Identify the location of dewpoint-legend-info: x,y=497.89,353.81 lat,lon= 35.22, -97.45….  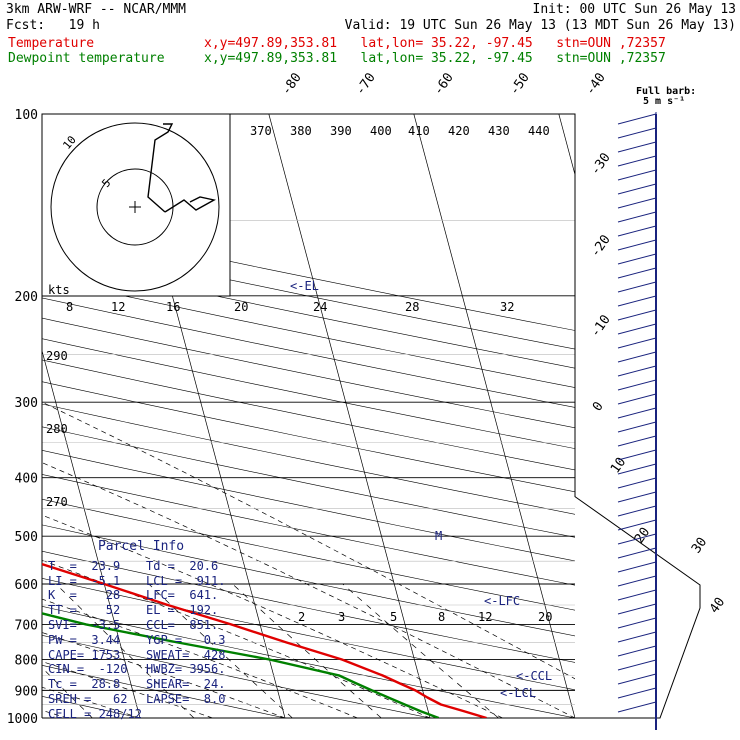
(435, 58).